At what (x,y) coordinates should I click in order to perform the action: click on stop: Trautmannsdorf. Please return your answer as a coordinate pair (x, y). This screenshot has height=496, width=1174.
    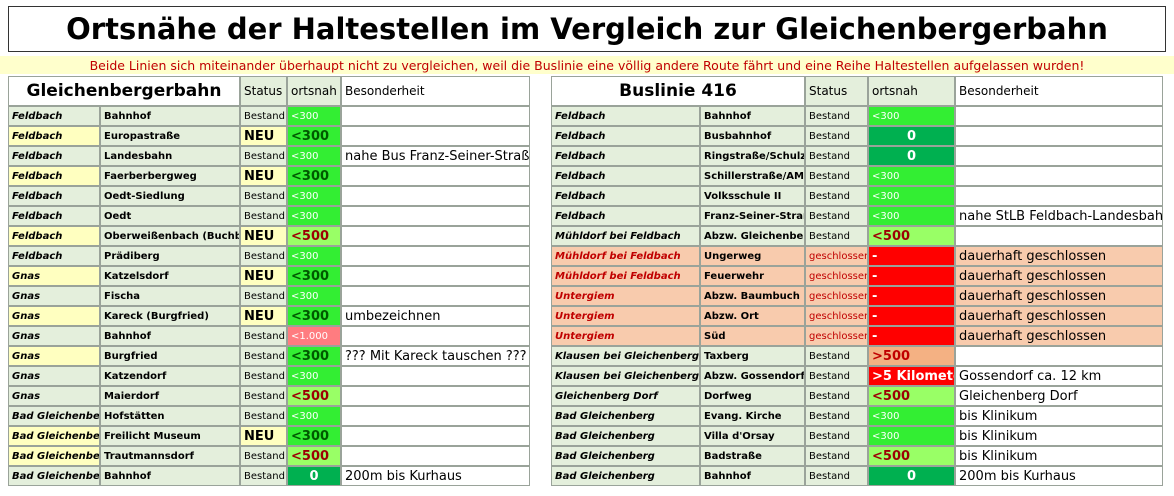
    Looking at the image, I should click on (170, 456).